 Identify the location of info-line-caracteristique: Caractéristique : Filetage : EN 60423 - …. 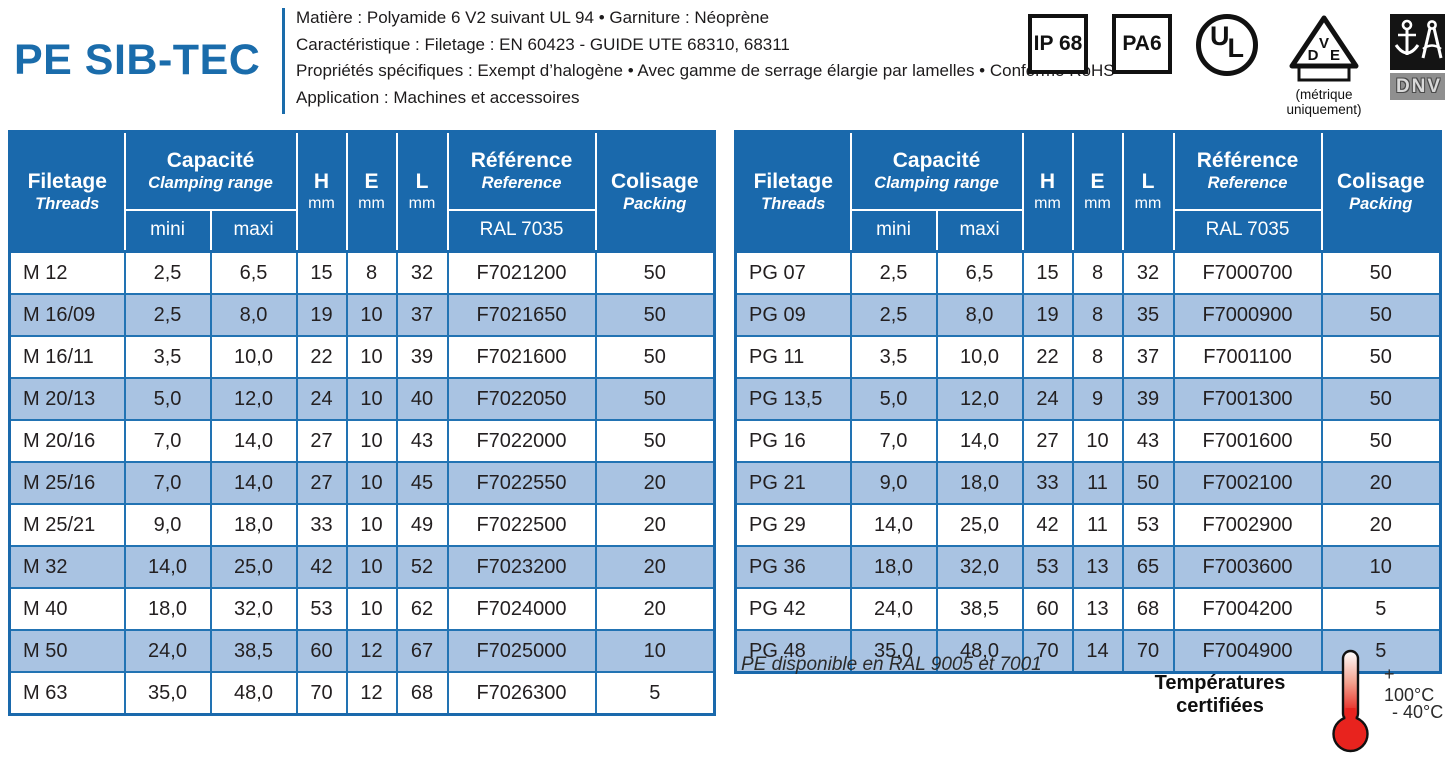
(543, 44).